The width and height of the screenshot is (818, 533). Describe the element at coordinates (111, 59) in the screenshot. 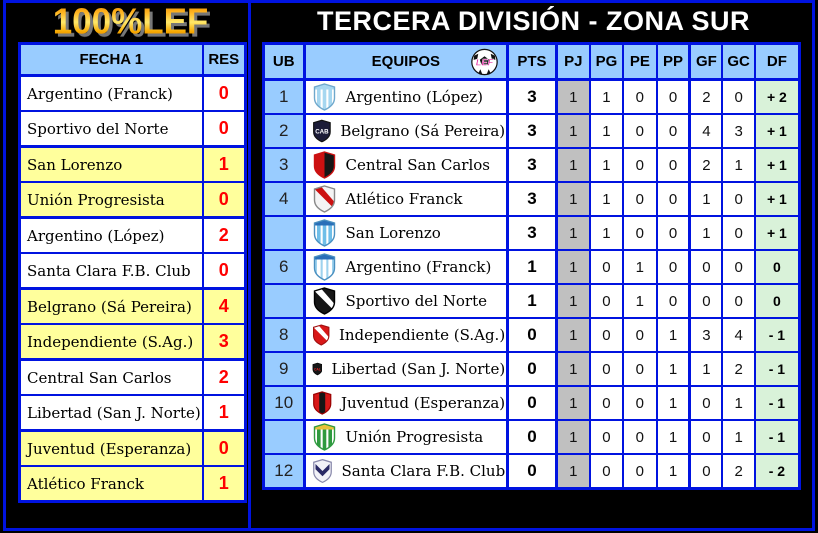

I see `fecha-header: FECHA 1` at that location.